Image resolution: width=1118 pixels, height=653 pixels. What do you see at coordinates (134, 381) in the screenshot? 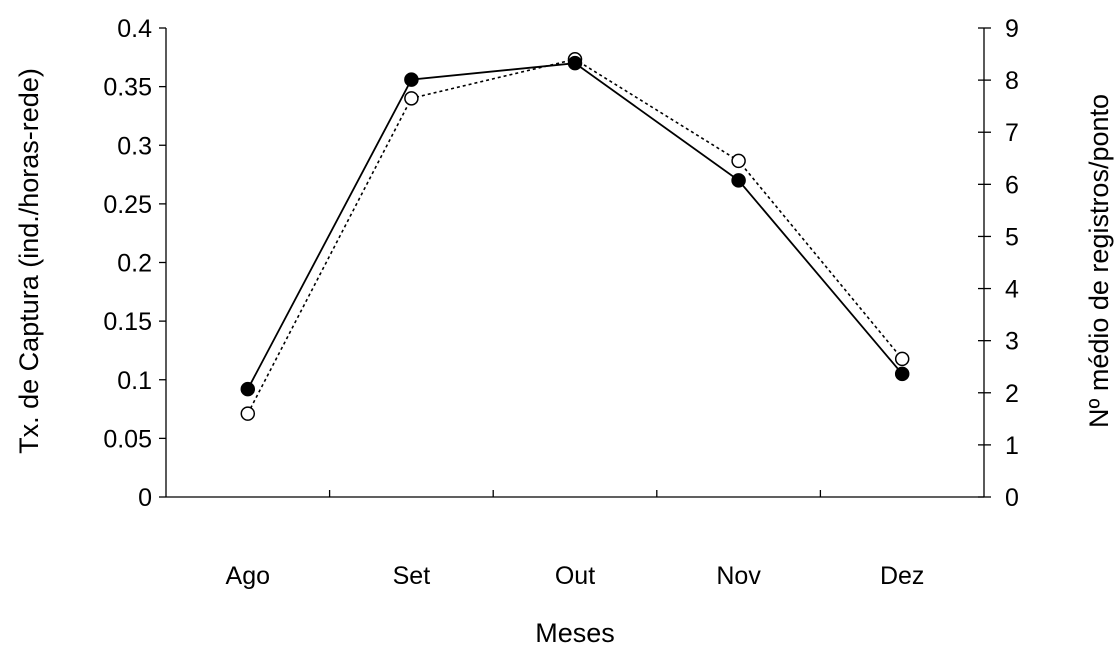
I see `left-y-tick-label: 0.1` at bounding box center [134, 381].